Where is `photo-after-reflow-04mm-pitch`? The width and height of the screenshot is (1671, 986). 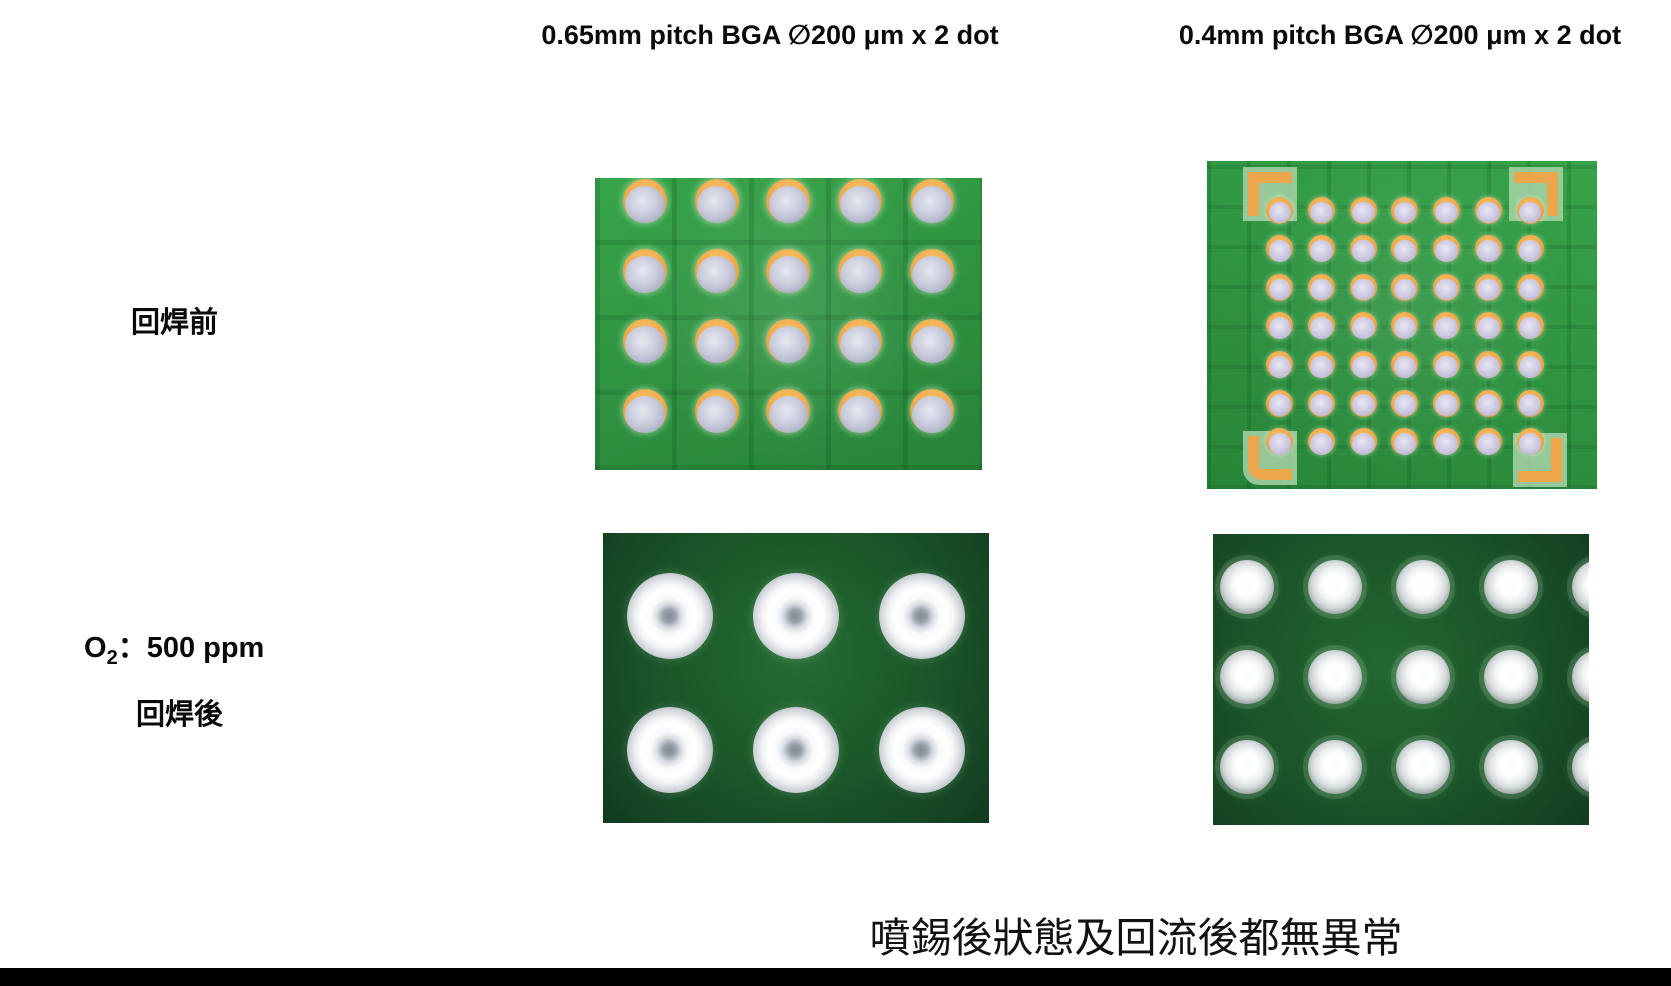
photo-after-reflow-04mm-pitch is located at coordinates (1401, 679).